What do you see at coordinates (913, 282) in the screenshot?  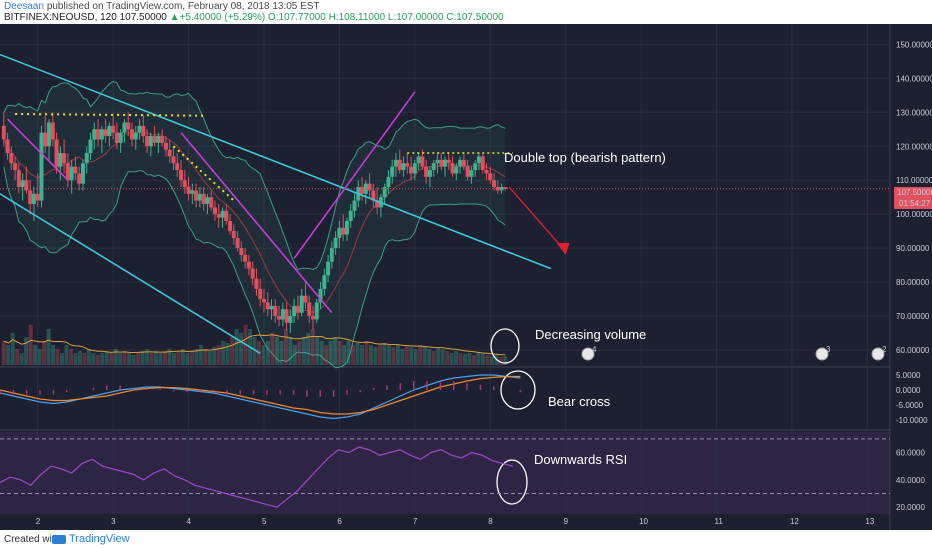 I see `y-tick-label: 80.00000` at bounding box center [913, 282].